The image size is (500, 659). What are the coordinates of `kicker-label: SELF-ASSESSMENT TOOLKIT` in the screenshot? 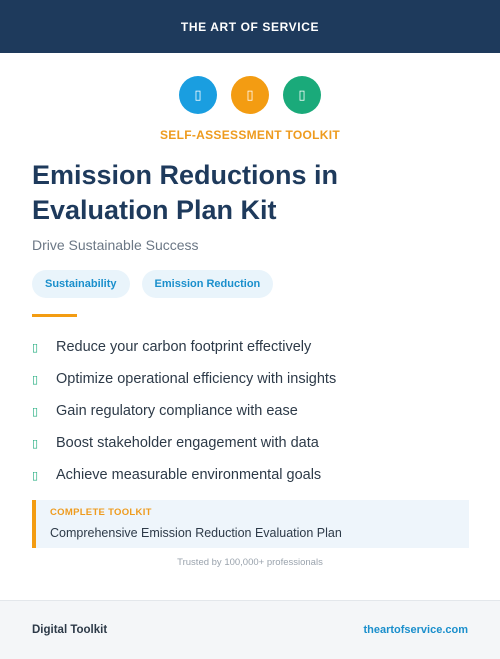 It's located at (250, 135).